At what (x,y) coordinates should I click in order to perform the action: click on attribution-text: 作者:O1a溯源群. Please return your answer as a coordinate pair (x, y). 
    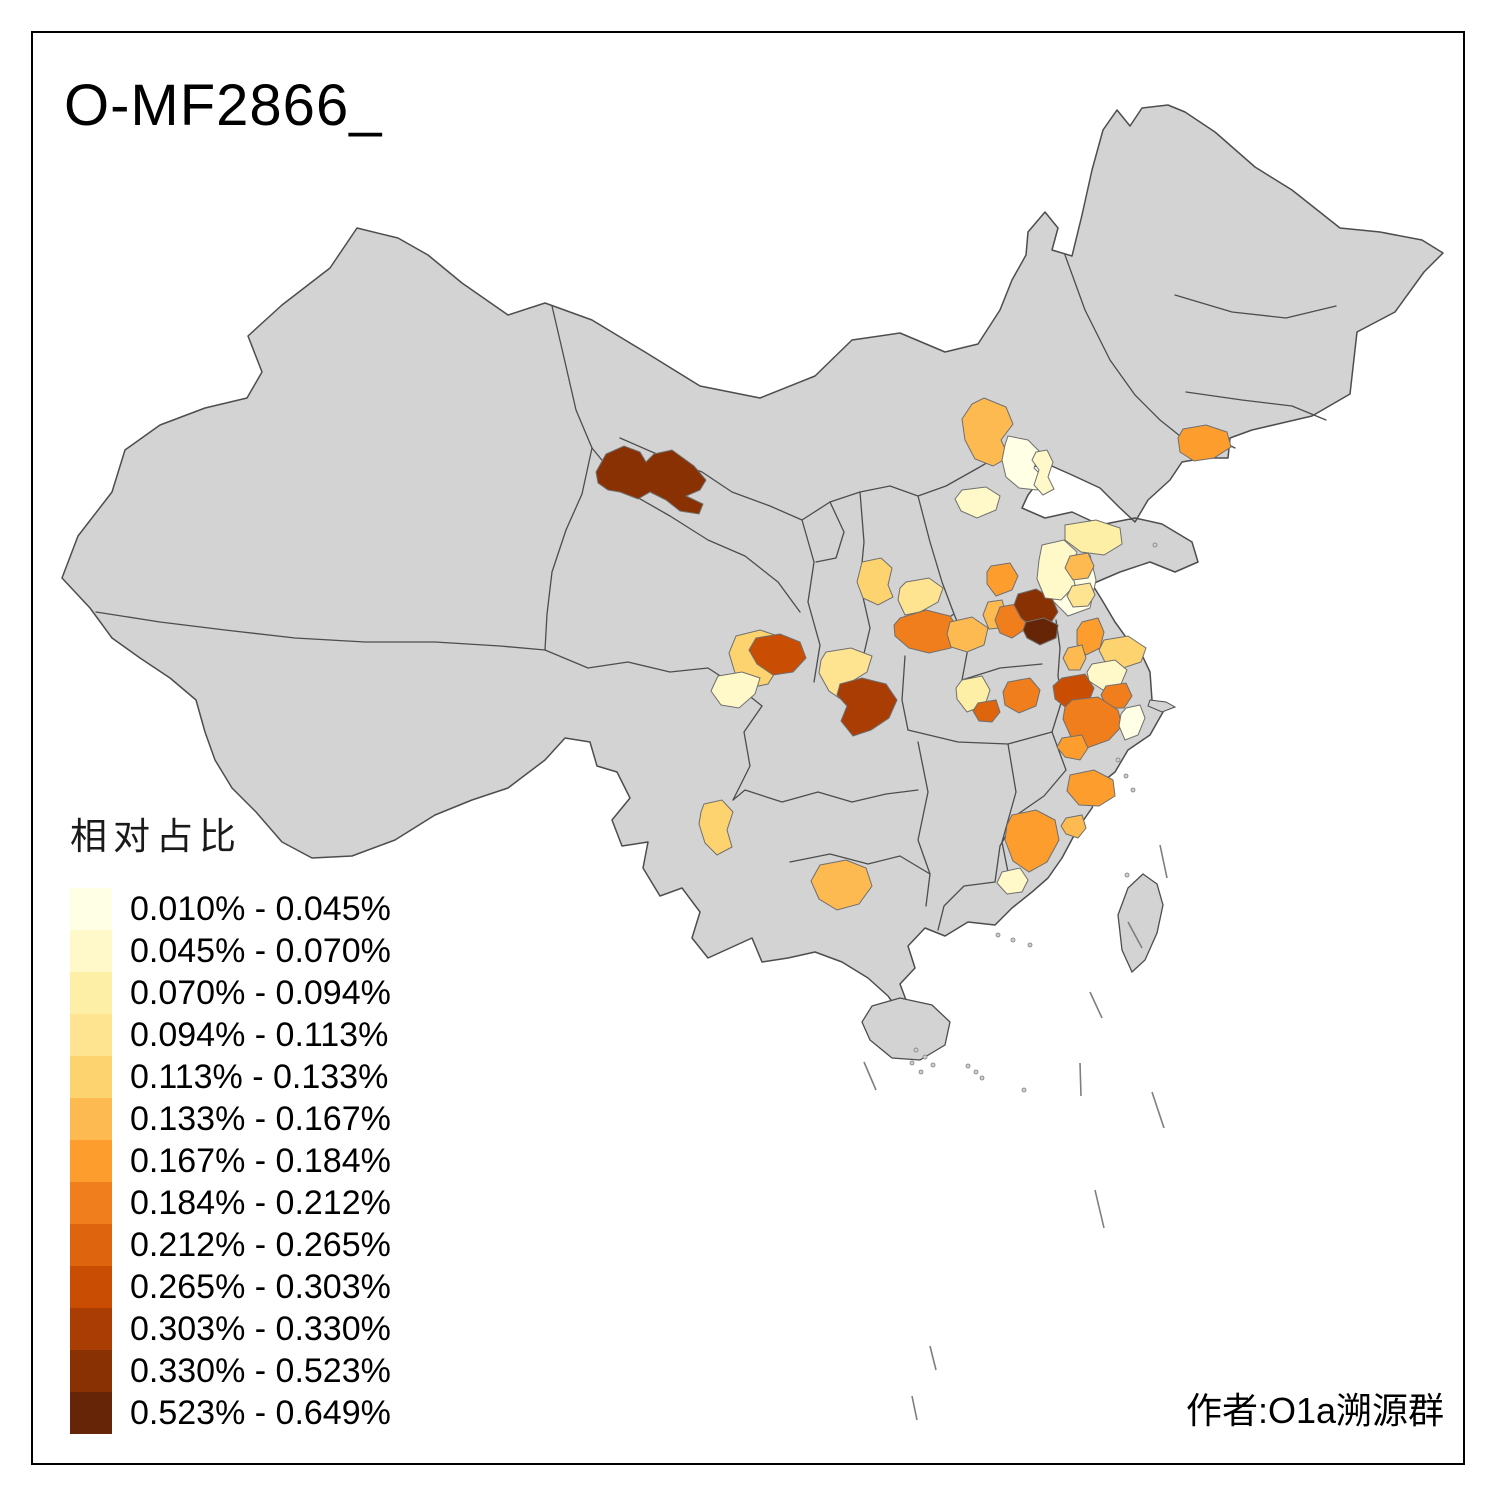
    Looking at the image, I should click on (1314, 1410).